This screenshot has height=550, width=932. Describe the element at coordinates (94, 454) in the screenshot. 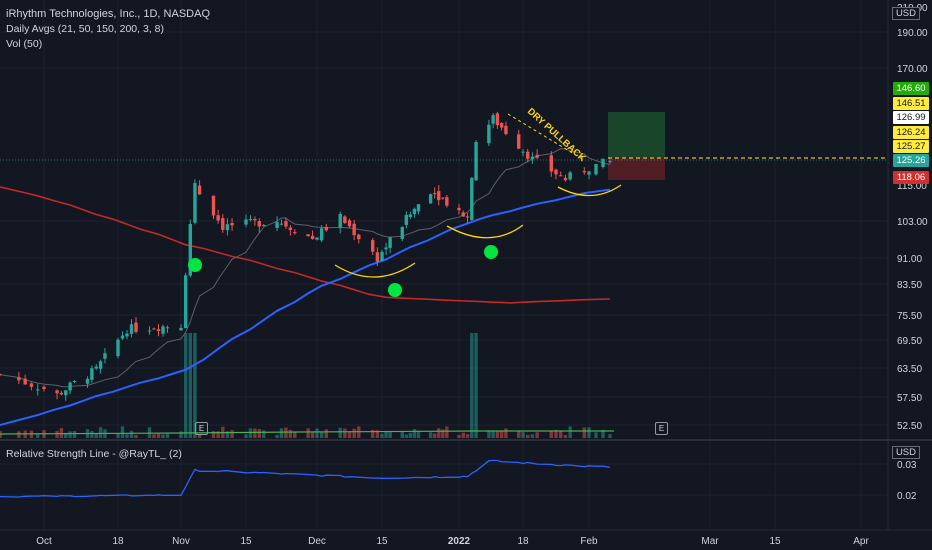

I see `rs-legend: Relative Strength Line - @RayTL_ (2)` at that location.